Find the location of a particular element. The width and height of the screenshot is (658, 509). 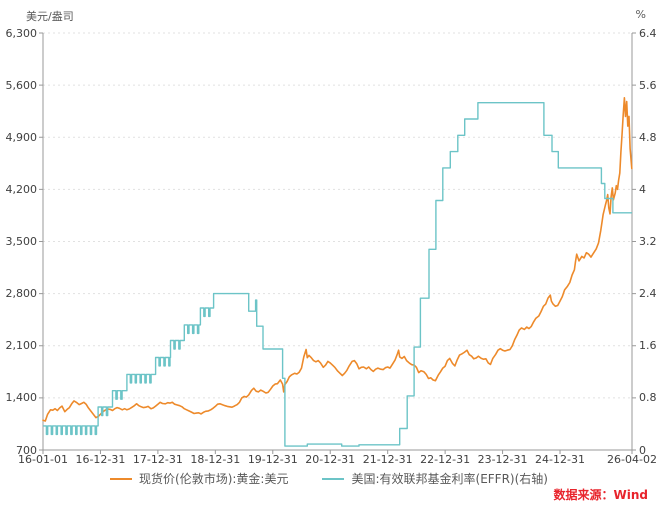

left-axis-tick-label: 5,600 is located at coordinates (21, 85).